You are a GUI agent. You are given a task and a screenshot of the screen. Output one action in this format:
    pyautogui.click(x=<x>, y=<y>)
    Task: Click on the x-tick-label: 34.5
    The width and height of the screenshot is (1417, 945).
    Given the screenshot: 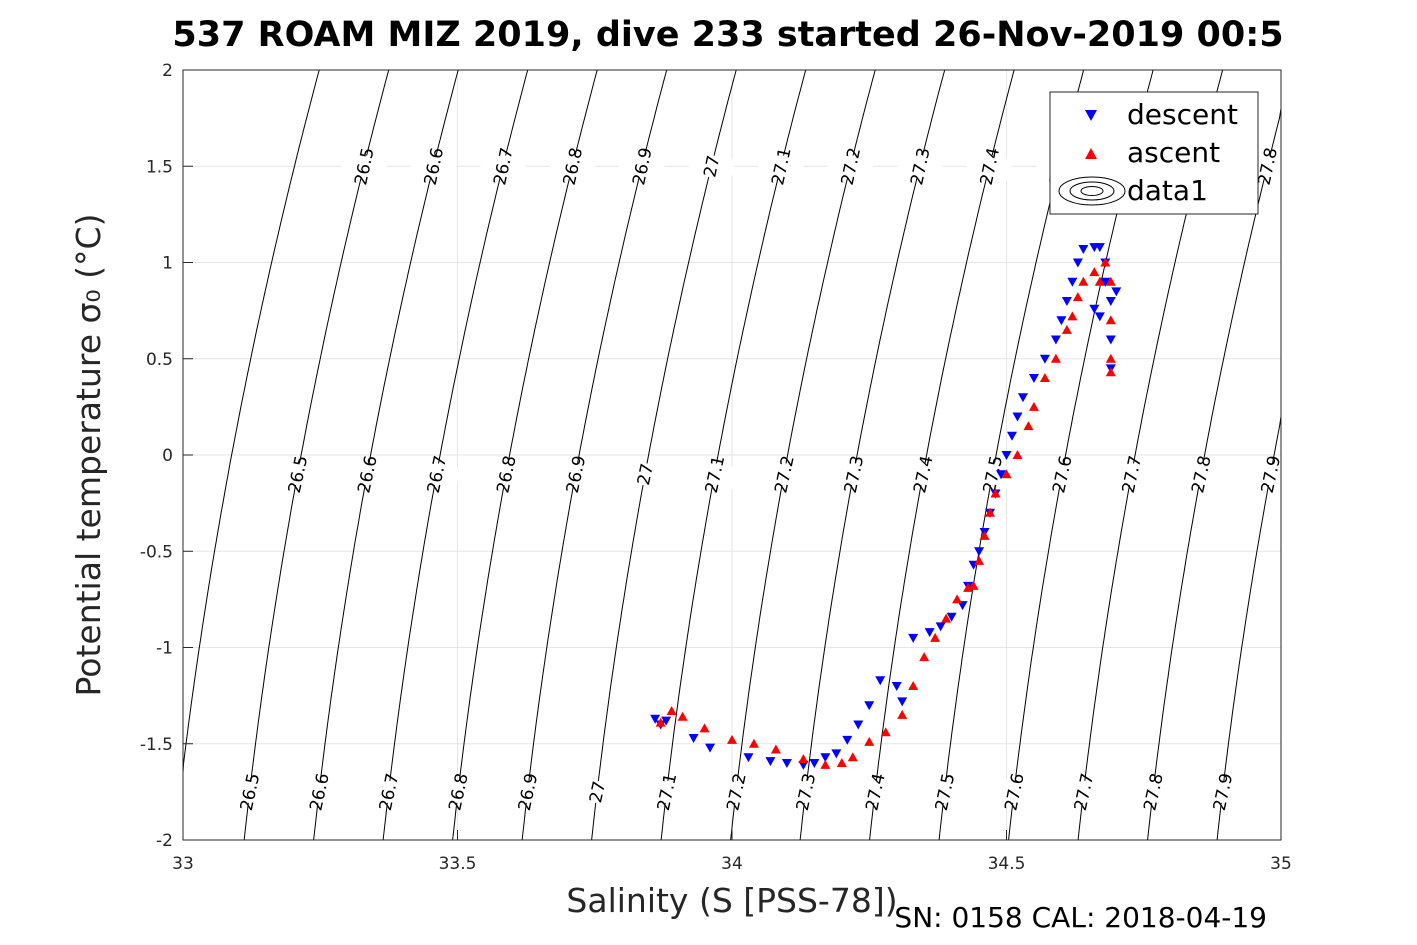 What is the action you would take?
    pyautogui.click(x=1007, y=864)
    